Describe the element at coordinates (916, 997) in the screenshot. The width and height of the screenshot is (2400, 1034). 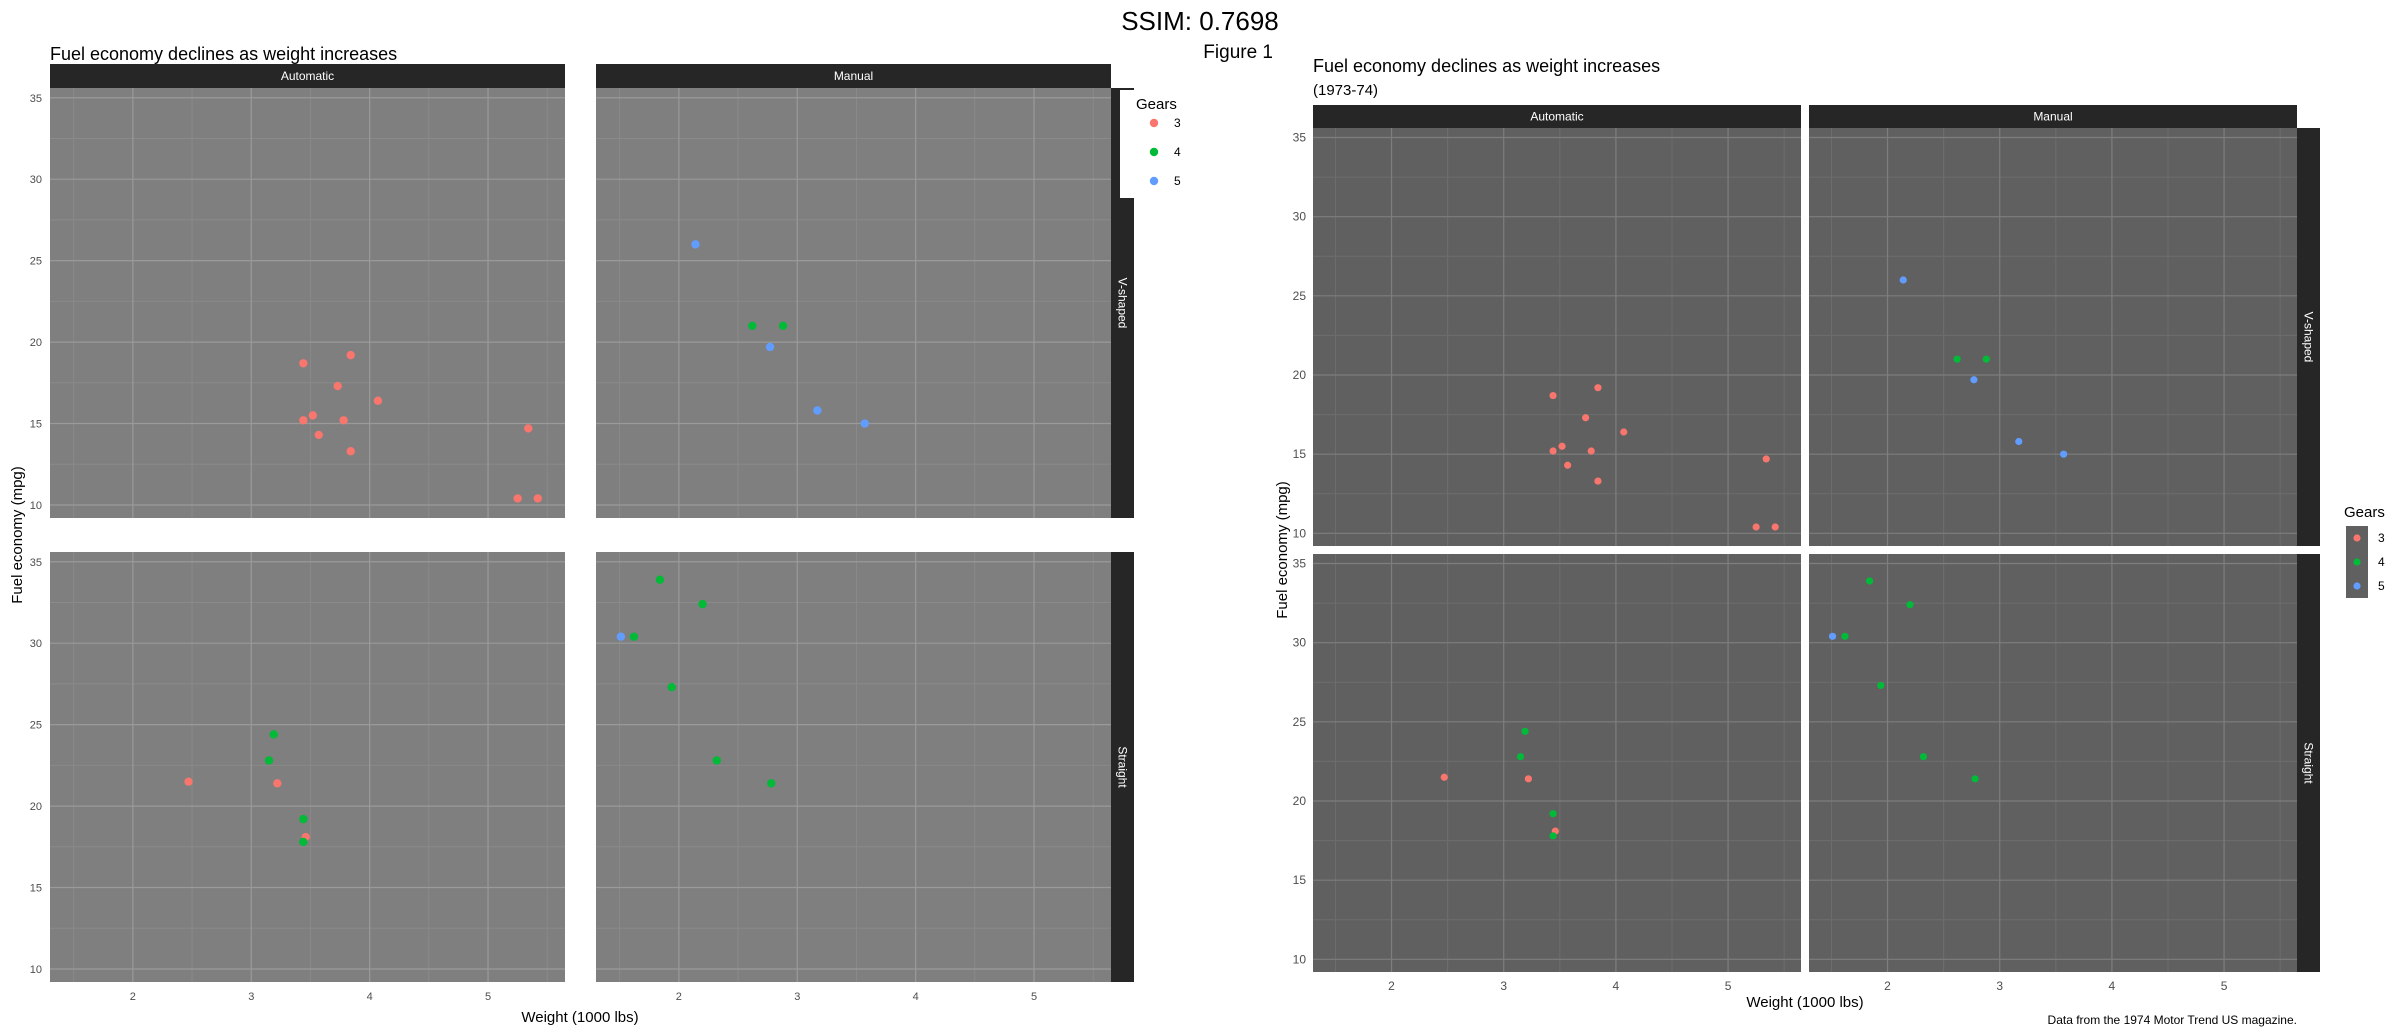
I see `x-tick-label: 4` at that location.